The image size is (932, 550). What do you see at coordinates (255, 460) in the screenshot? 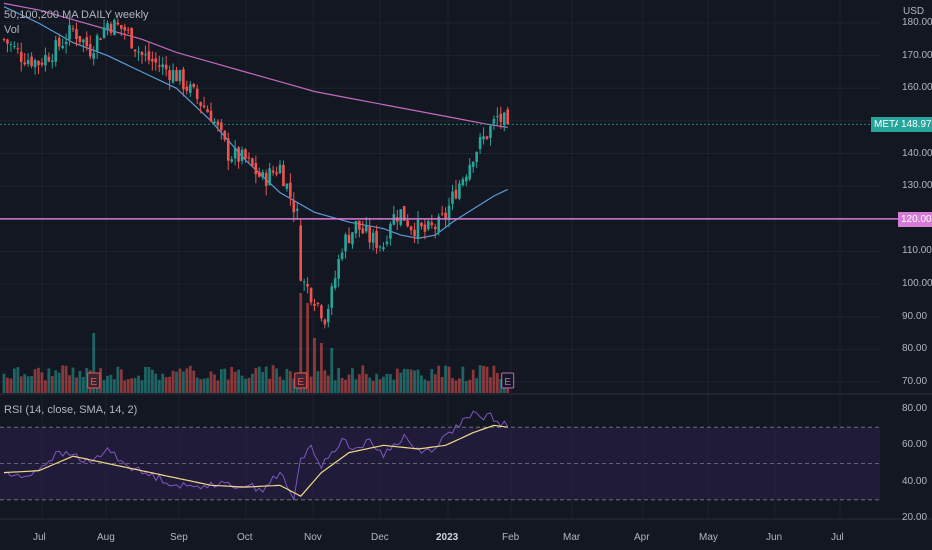
I see `rsi-ma-line` at bounding box center [255, 460].